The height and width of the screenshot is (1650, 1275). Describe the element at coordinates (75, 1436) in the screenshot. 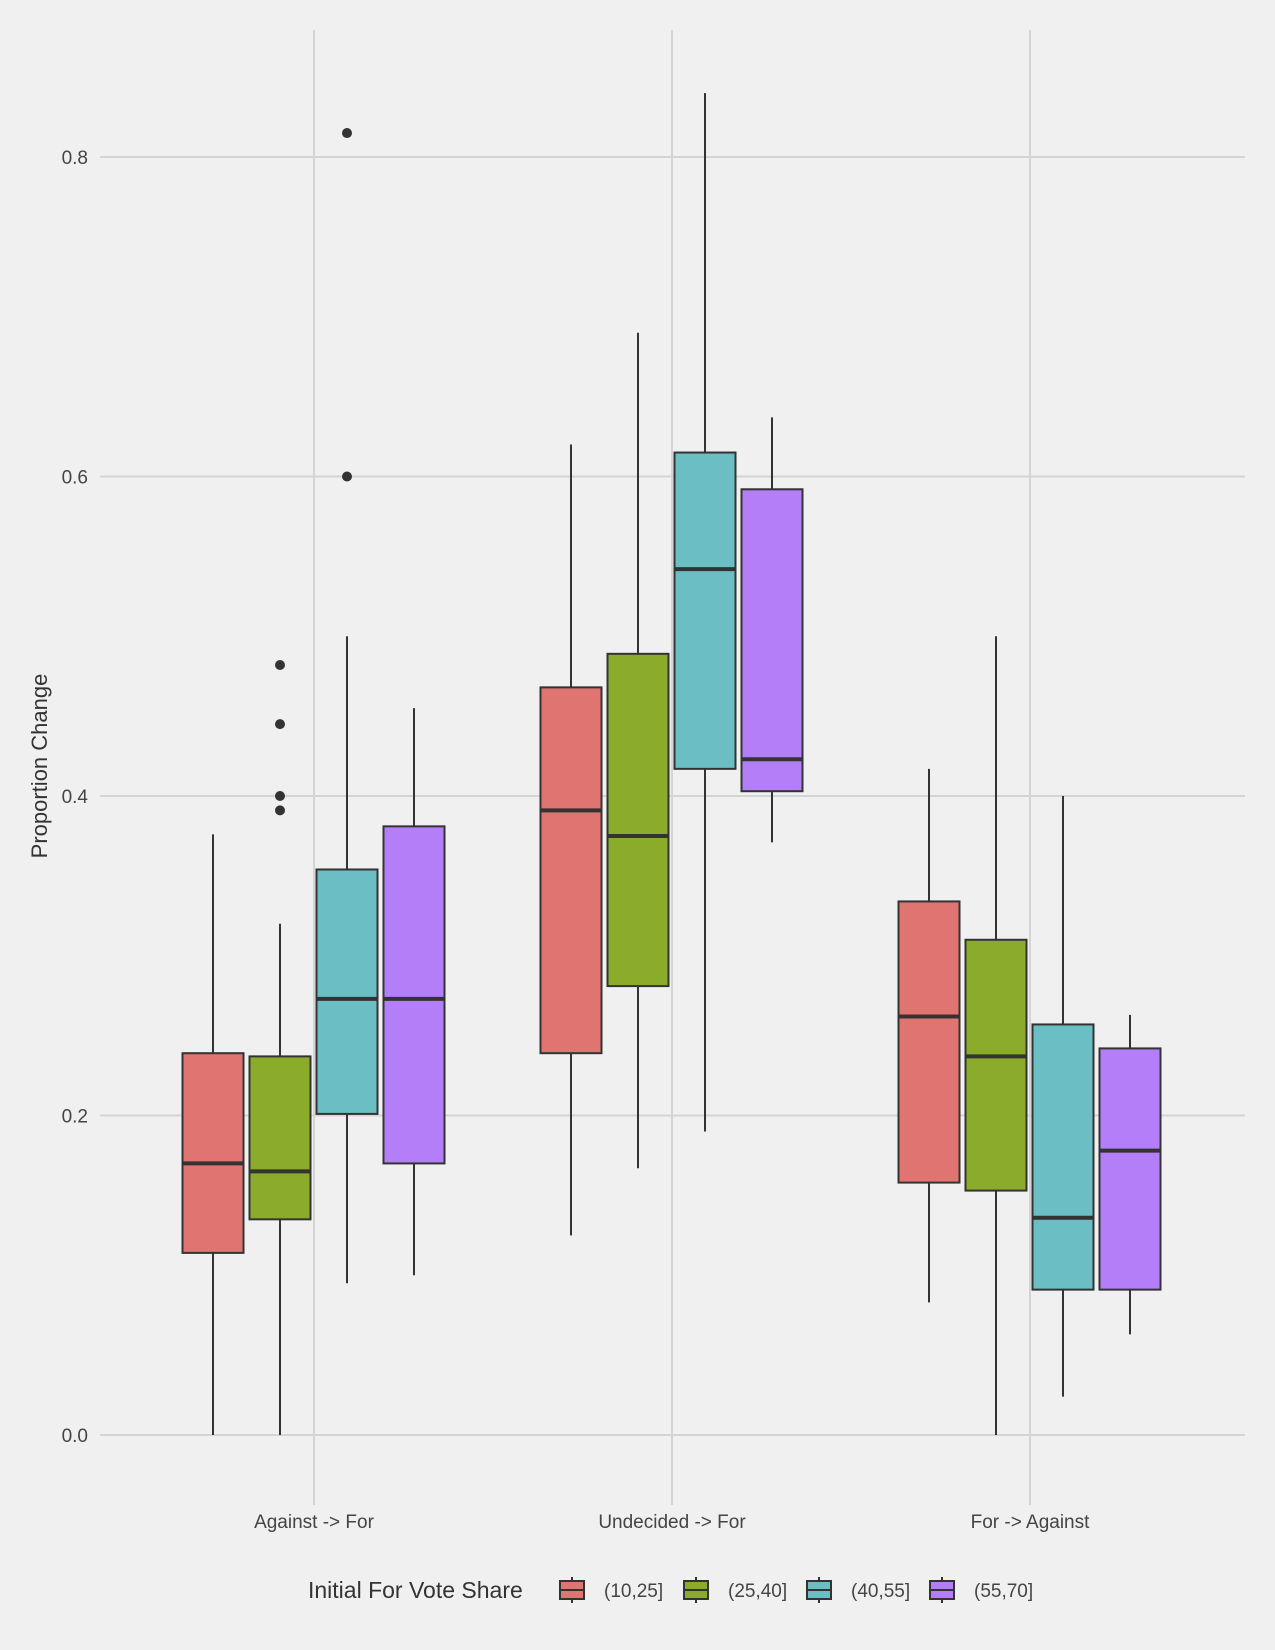

I see `y-tick-label: 0.0` at that location.